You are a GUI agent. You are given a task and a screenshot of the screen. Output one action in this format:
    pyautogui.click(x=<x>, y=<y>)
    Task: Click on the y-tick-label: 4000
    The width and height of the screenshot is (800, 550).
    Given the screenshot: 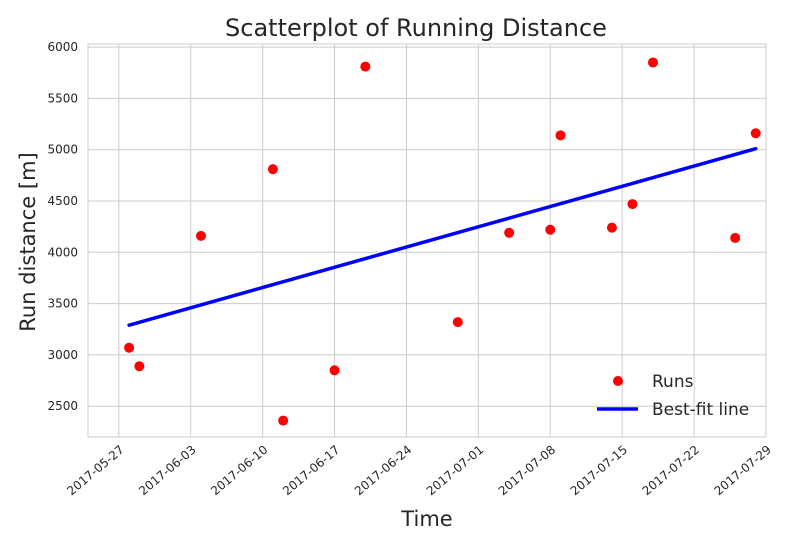 What is the action you would take?
    pyautogui.click(x=62, y=252)
    